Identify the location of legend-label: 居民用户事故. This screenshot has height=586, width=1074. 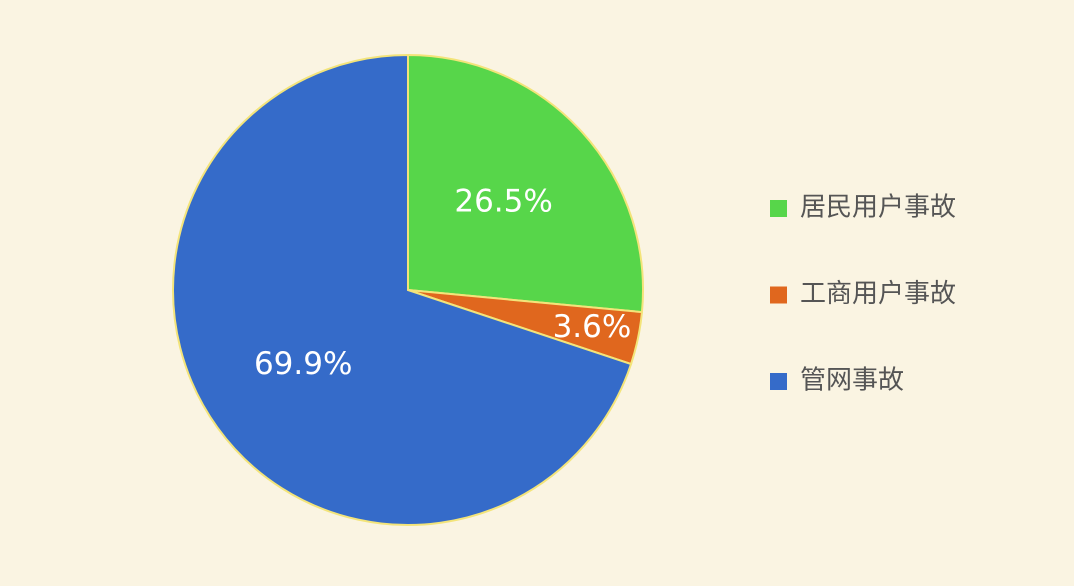
(878, 208).